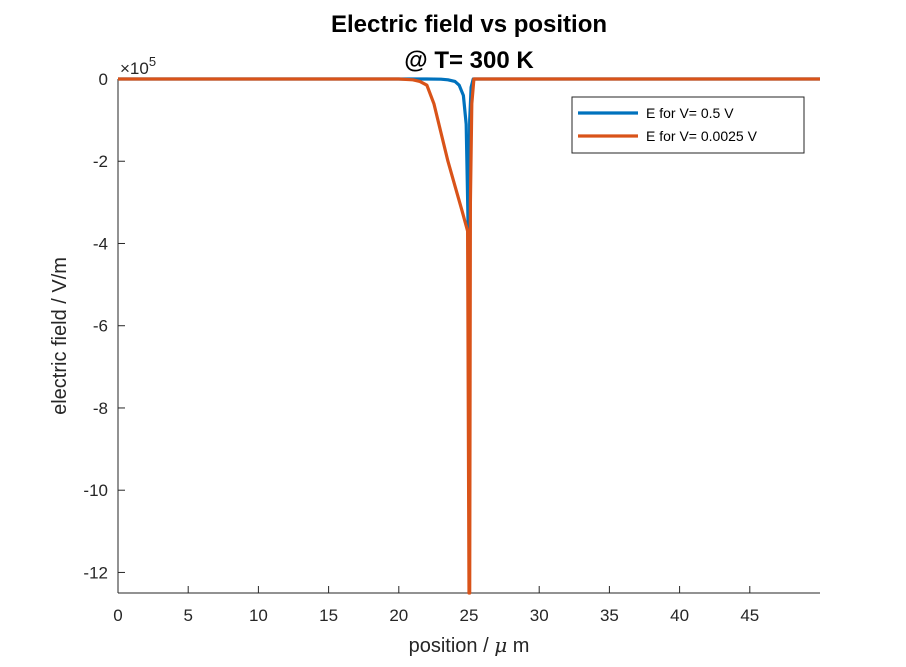 The height and width of the screenshot is (667, 906). What do you see at coordinates (500, 645) in the screenshot?
I see `x-axis-label-mu: μ` at bounding box center [500, 645].